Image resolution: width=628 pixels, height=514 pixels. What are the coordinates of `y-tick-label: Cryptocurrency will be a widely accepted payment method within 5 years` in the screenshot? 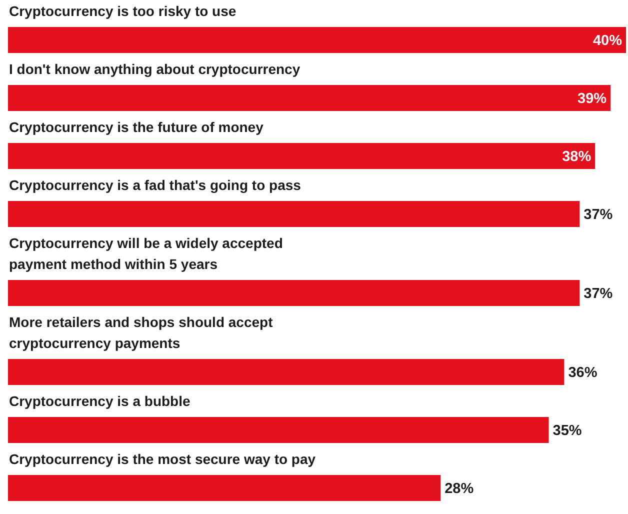 It's located at (146, 253).